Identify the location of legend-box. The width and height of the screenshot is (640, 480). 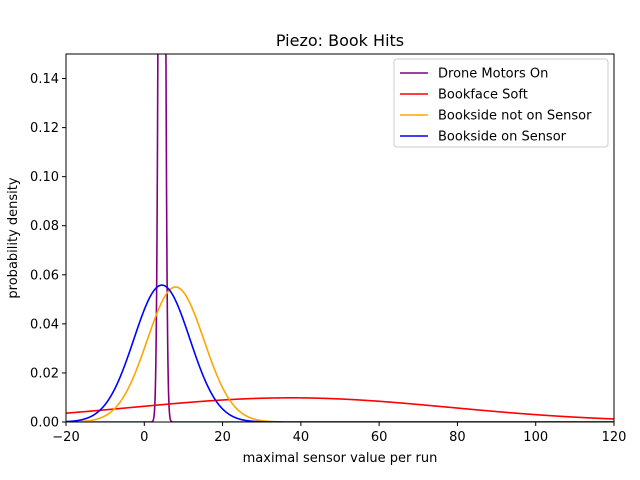
(501, 103).